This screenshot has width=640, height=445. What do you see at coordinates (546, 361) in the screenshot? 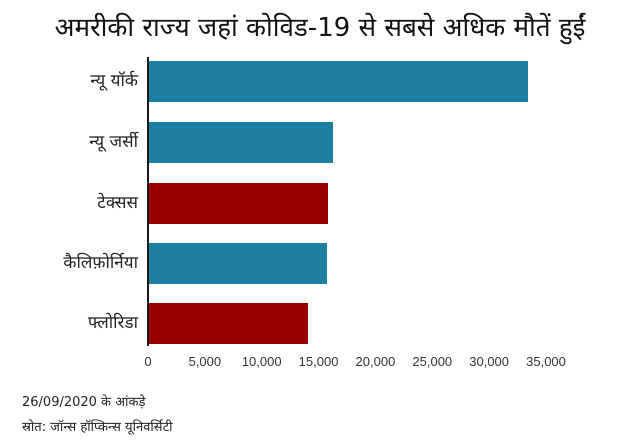
I see `x-tick-label: 35,000` at bounding box center [546, 361].